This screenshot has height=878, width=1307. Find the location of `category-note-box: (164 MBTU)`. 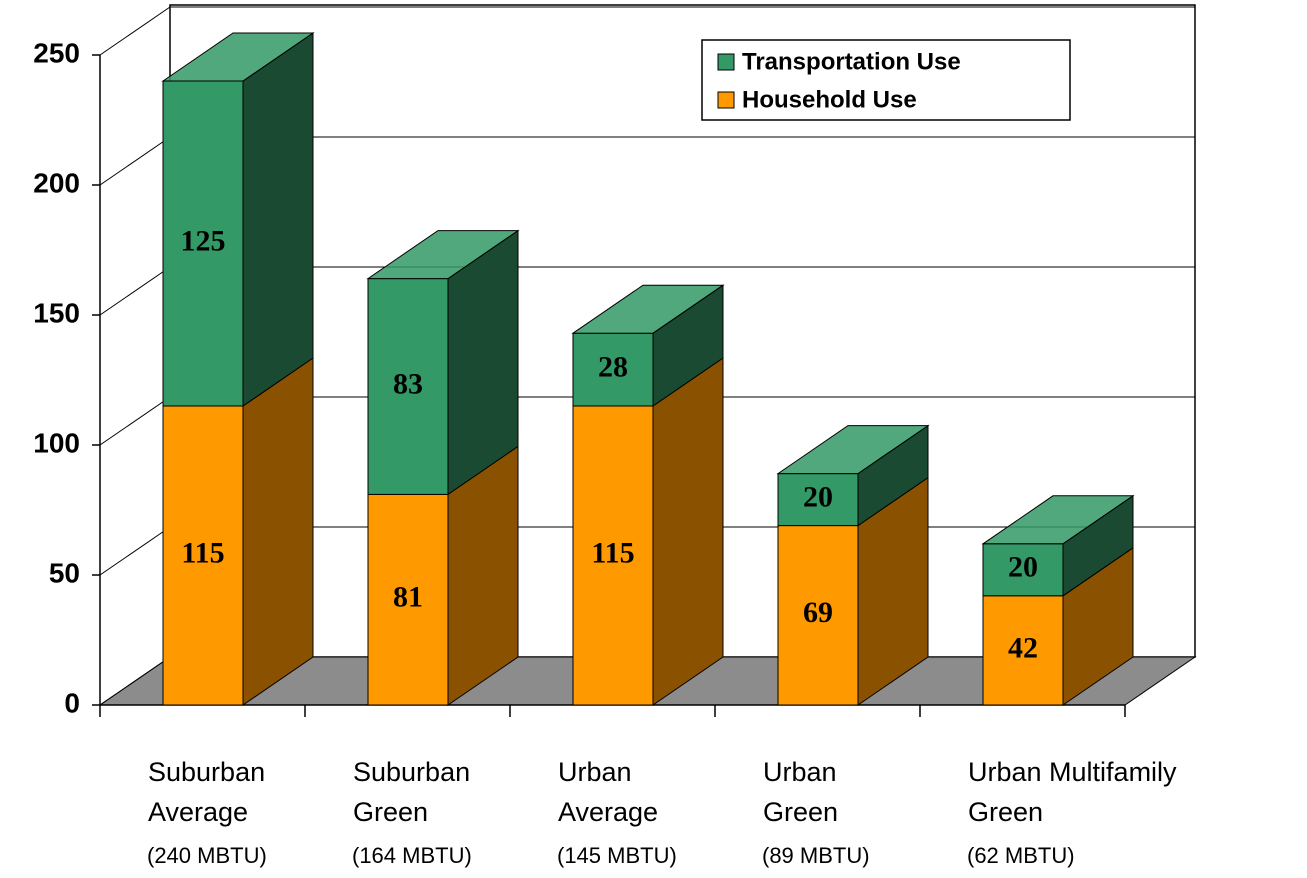

category-note-box: (164 MBTU) is located at coordinates (412, 855).